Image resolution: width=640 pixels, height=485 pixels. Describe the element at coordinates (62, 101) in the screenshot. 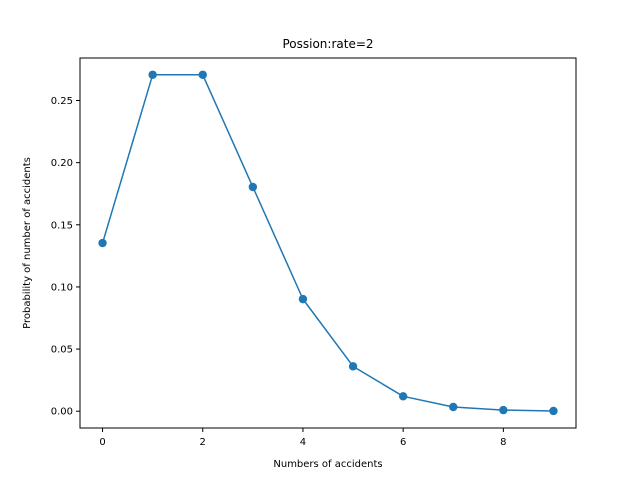

I see `y-tick-label: 0.25` at that location.